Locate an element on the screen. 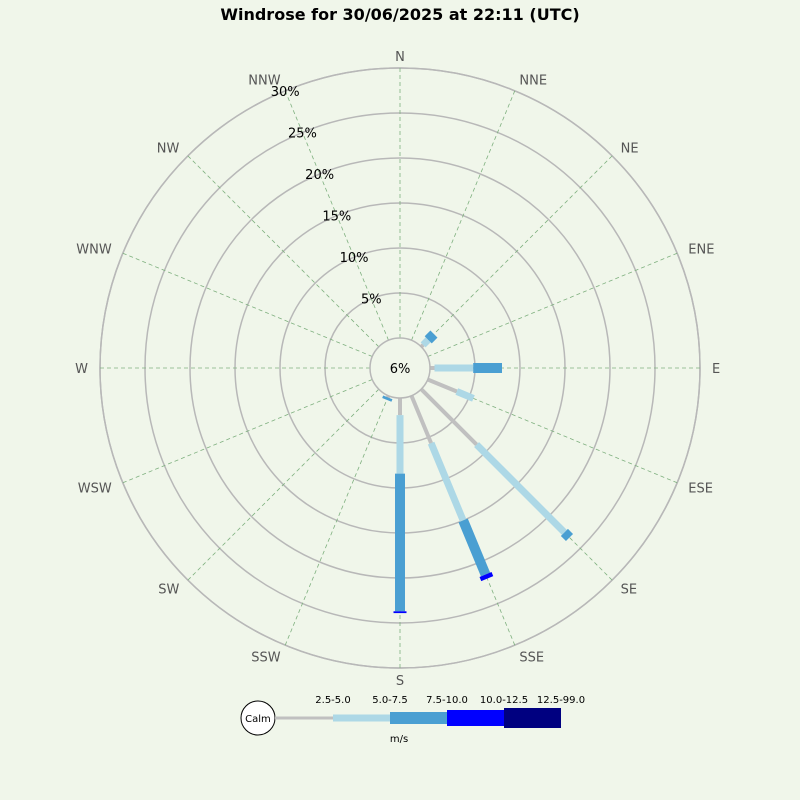 This screenshot has width=800, height=800. direction-label-sse: SSE is located at coordinates (531, 657).